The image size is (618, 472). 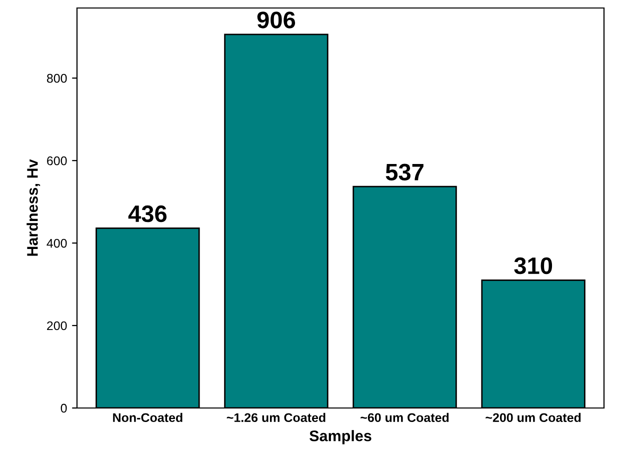 What do you see at coordinates (147, 417) in the screenshot?
I see `x-tick-label: Non-Coated` at bounding box center [147, 417].